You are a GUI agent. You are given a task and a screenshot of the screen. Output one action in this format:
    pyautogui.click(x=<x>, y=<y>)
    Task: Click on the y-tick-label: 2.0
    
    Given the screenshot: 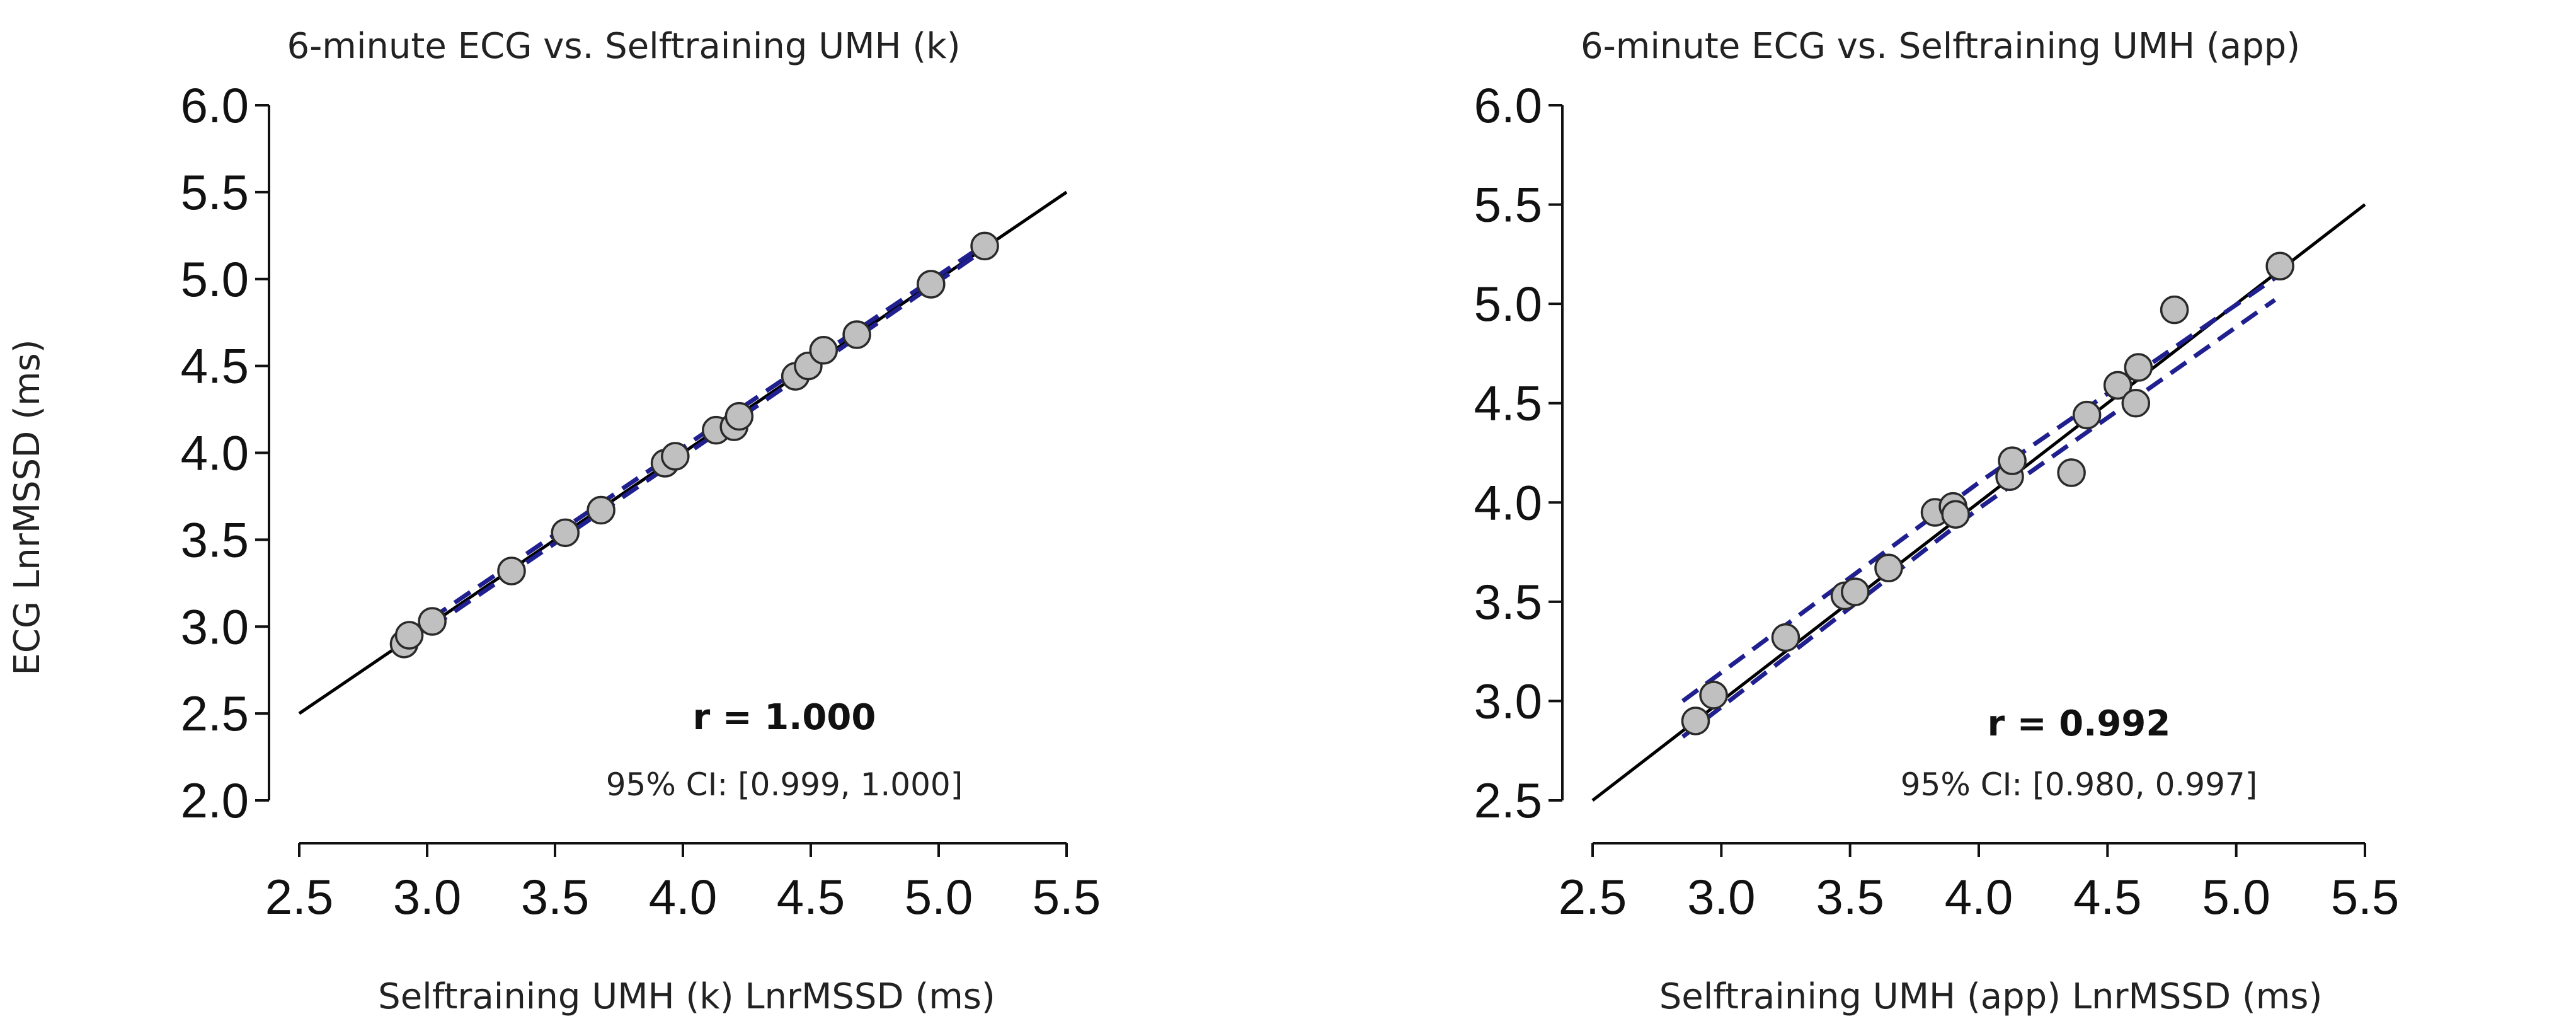 What is the action you would take?
    pyautogui.click(x=215, y=800)
    